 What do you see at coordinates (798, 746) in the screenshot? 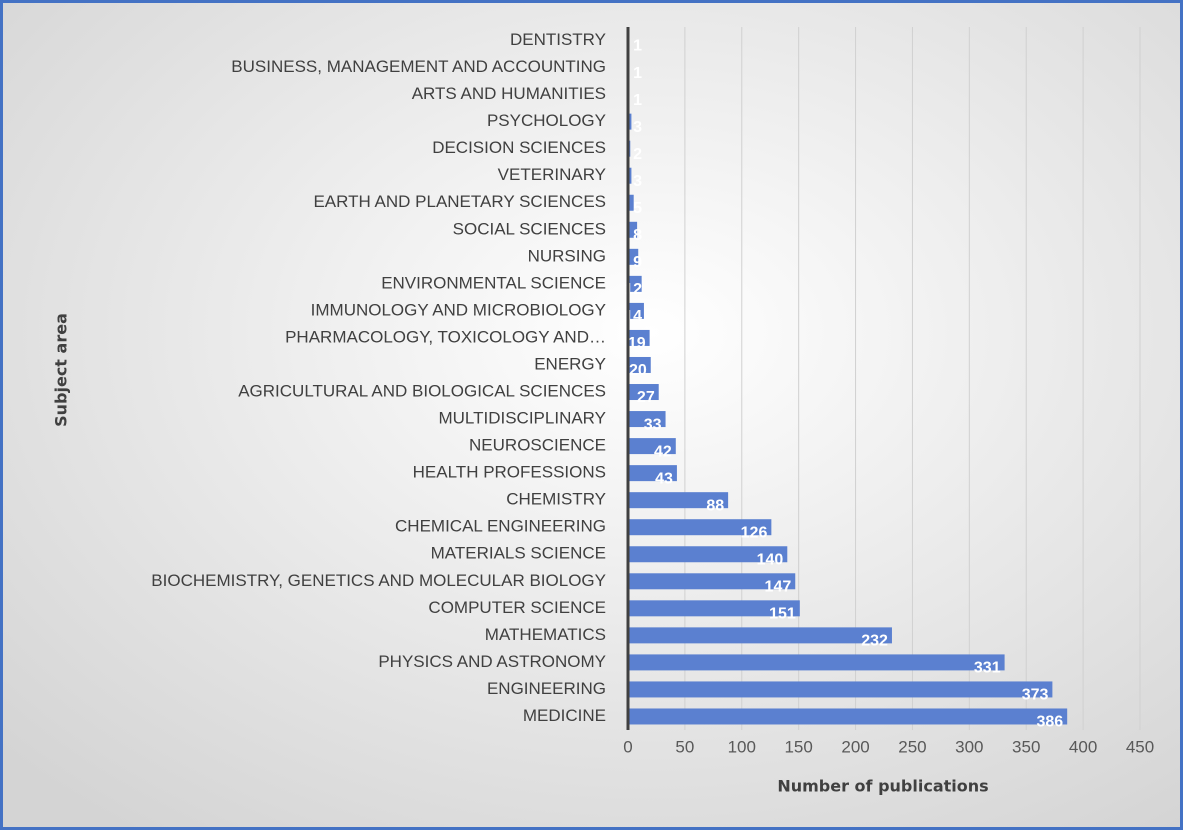
I see `x-tick-label: 150` at bounding box center [798, 746].